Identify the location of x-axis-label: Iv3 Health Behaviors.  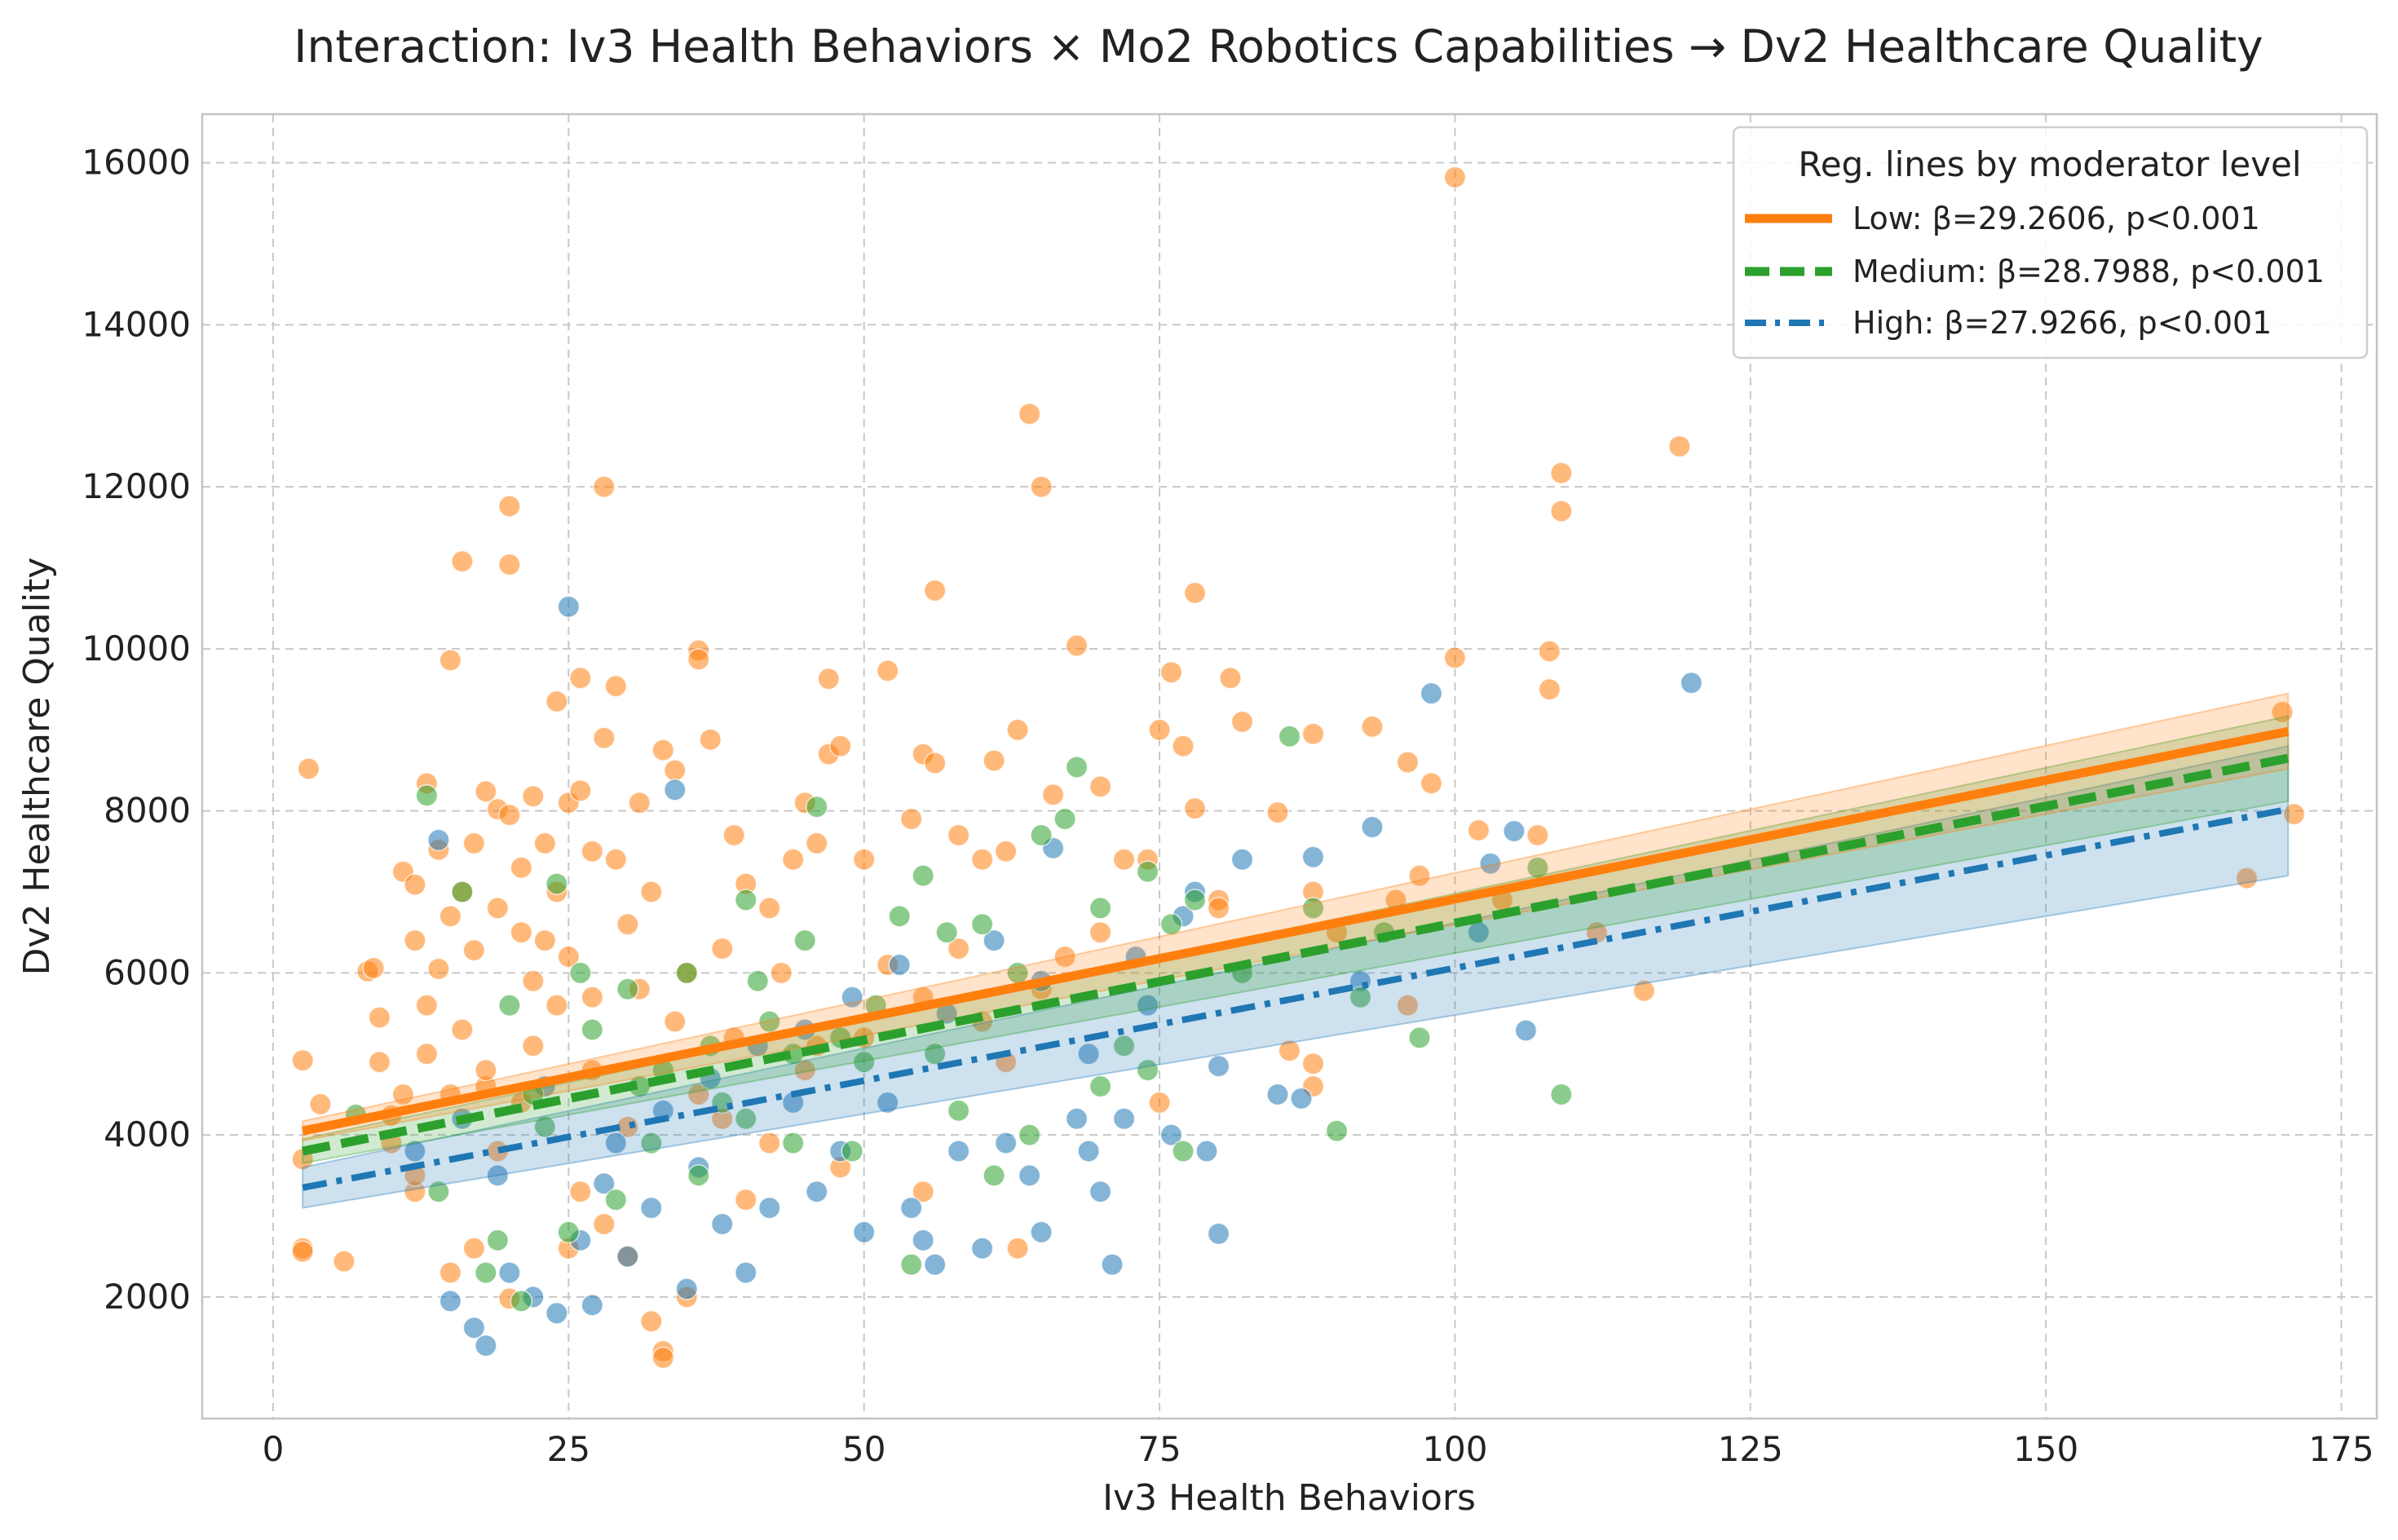
(1289, 1498).